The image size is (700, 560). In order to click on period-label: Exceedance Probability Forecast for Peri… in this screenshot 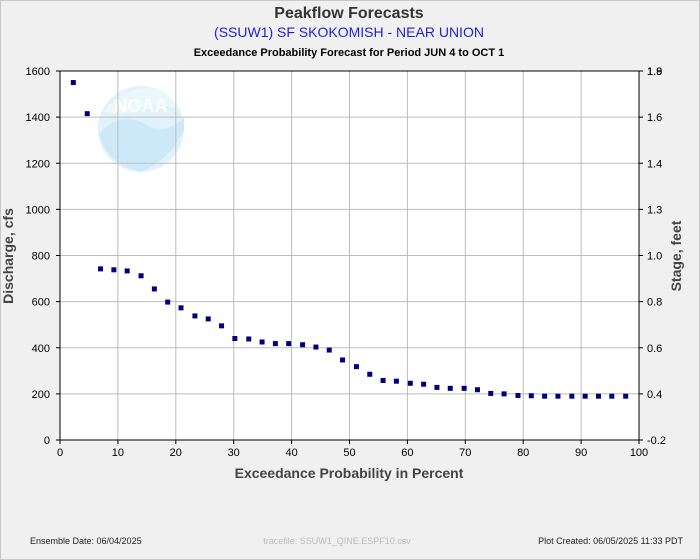, I will do `click(349, 53)`.